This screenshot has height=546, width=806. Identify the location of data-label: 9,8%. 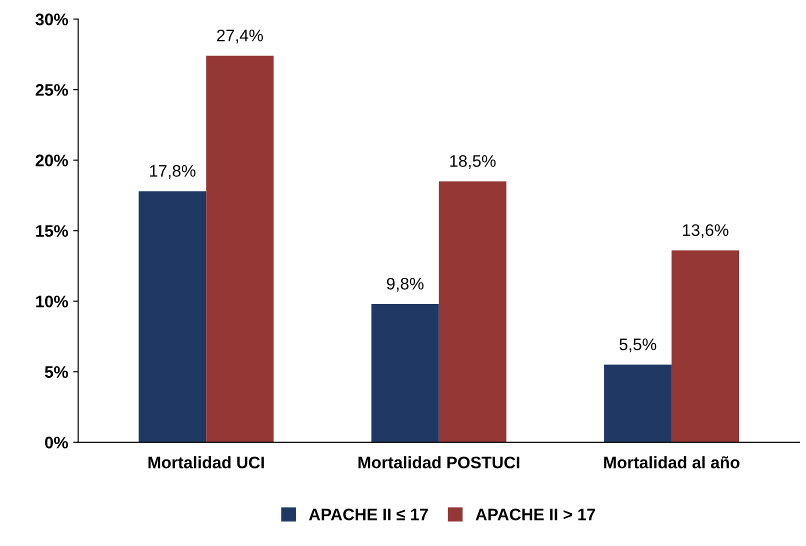
(405, 285).